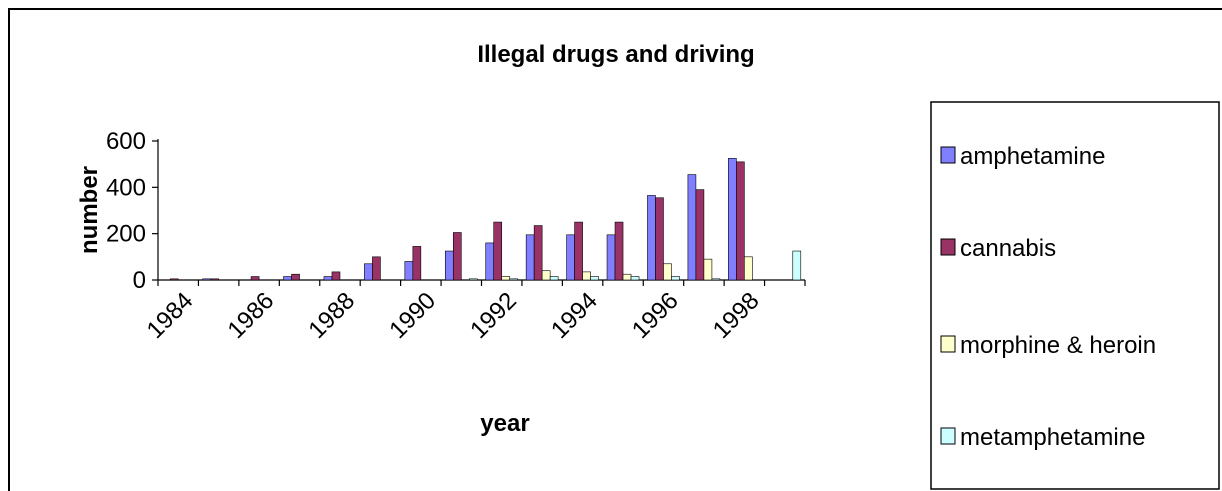 This screenshot has height=491, width=1222. I want to click on y-tick-label: 200, so click(126, 234).